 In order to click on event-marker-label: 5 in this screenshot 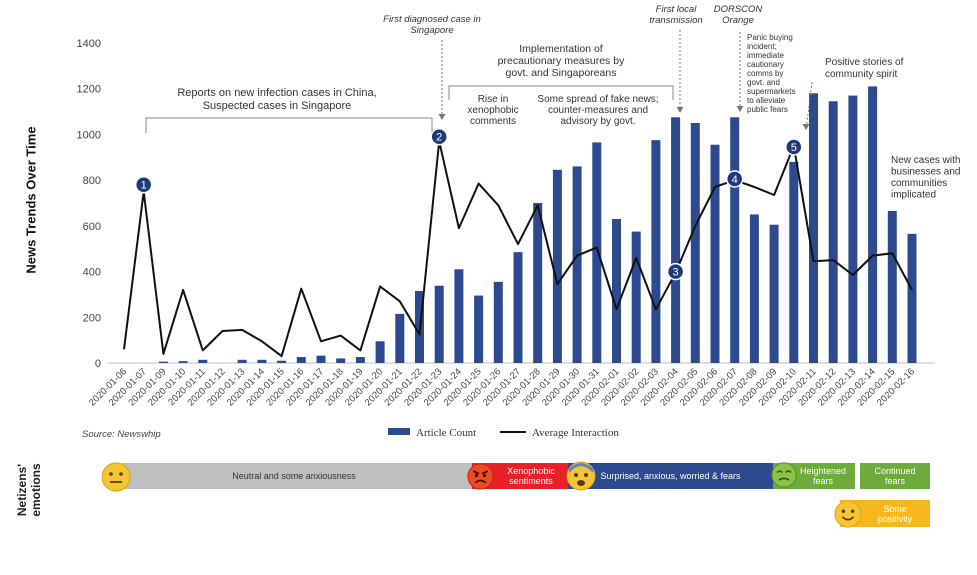, I will do `click(794, 148)`.